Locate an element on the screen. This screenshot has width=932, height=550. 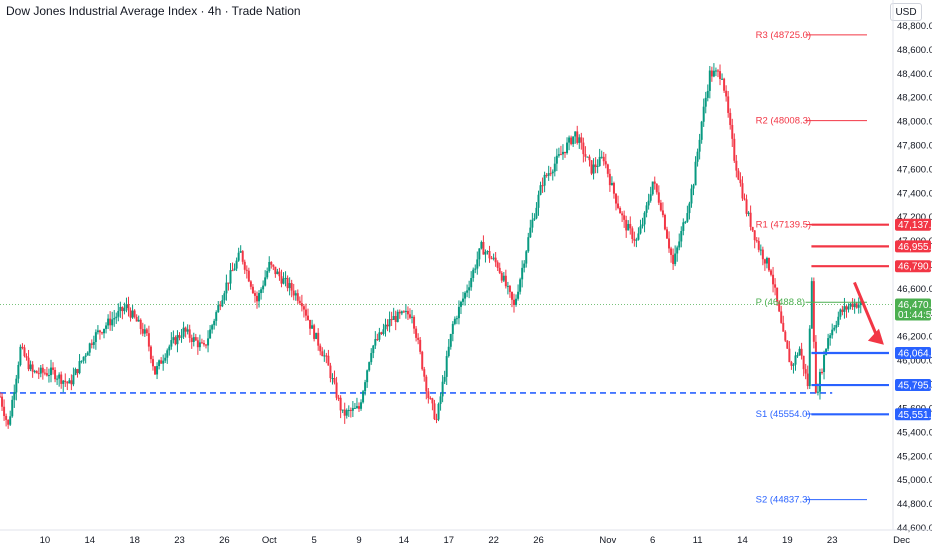
x-tick-label: 18 is located at coordinates (134, 540).